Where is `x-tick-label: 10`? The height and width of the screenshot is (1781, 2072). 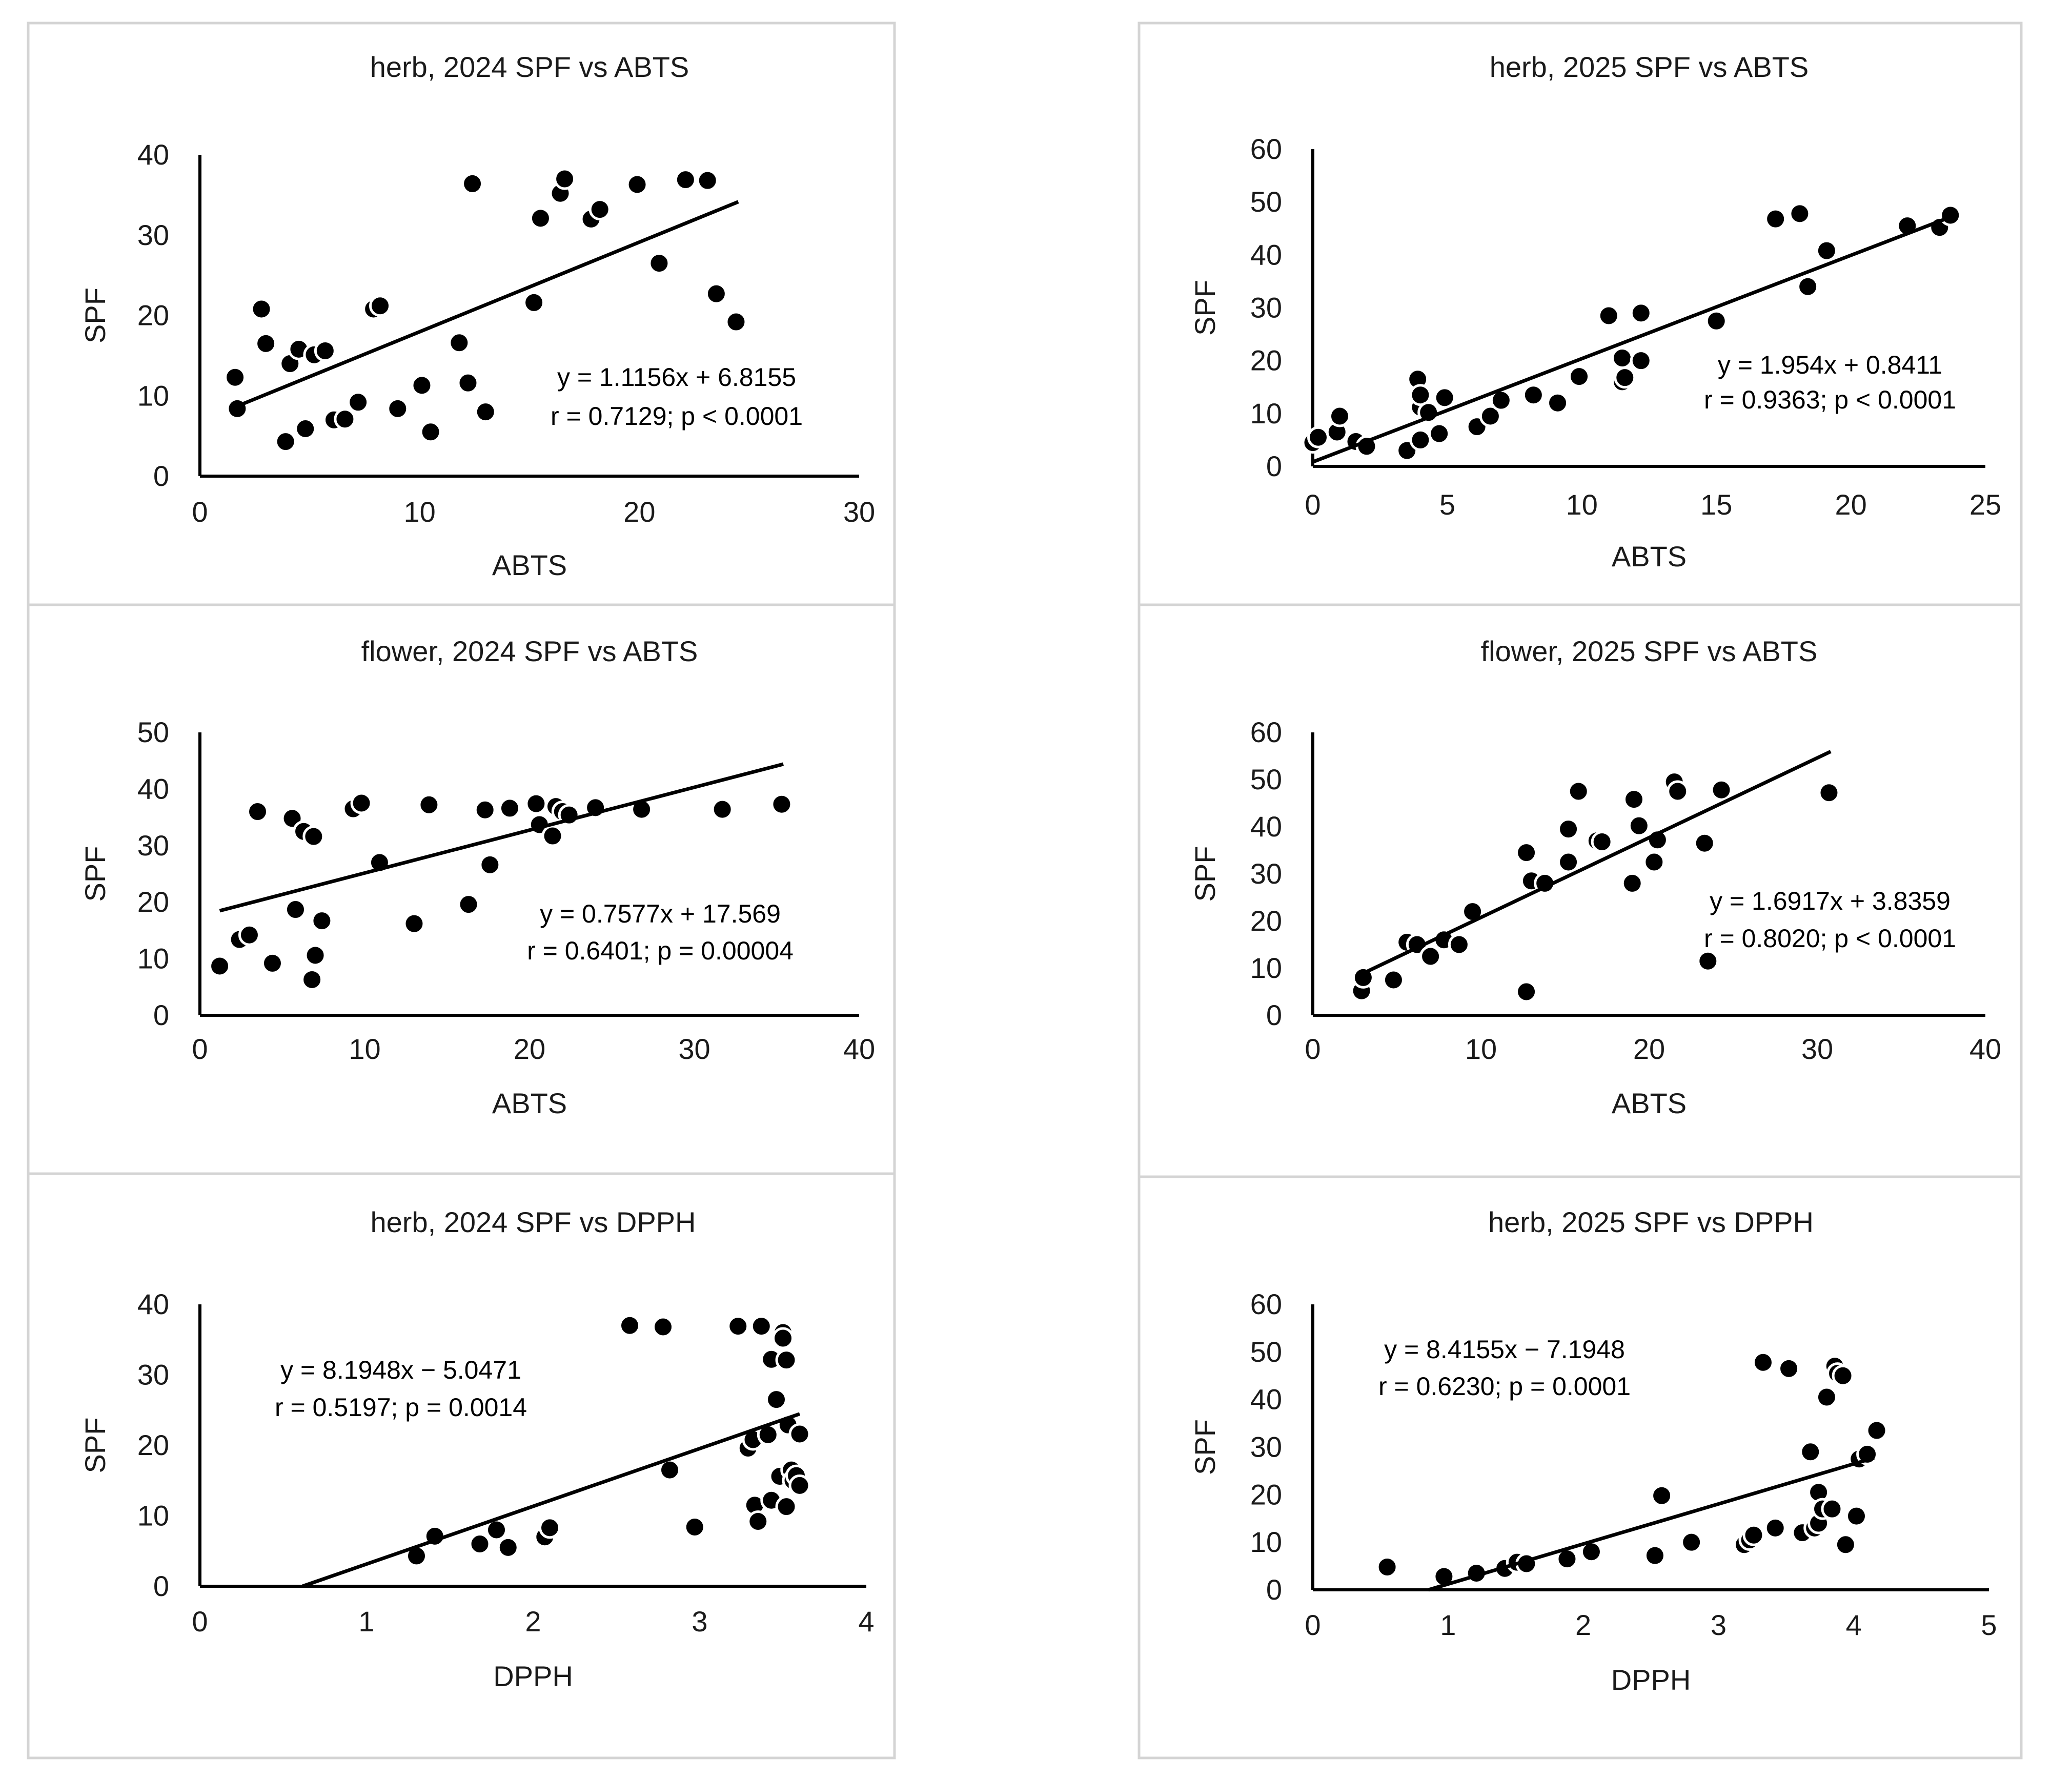 x-tick-label: 10 is located at coordinates (1481, 1049).